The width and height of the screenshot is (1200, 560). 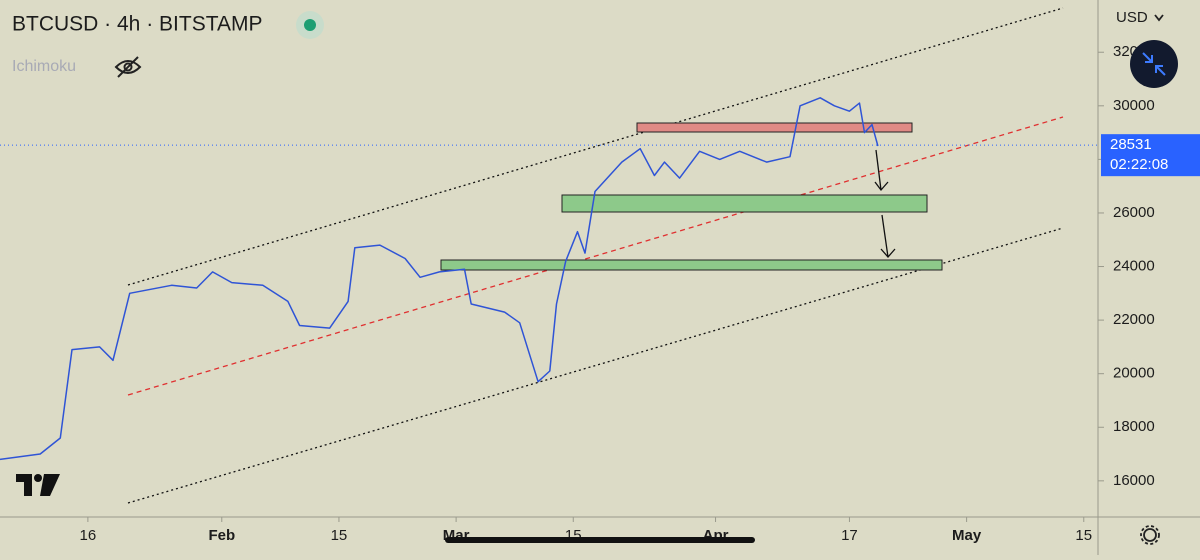 I want to click on x-tick-label: 16, so click(x=88, y=535).